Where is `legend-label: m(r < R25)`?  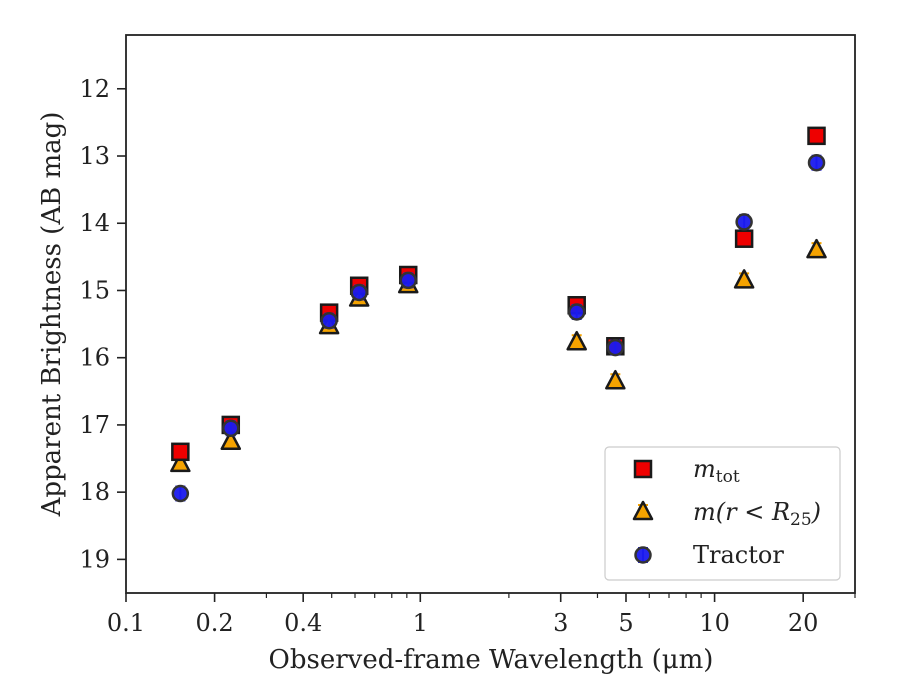
legend-label: m(r < R25) is located at coordinates (757, 514).